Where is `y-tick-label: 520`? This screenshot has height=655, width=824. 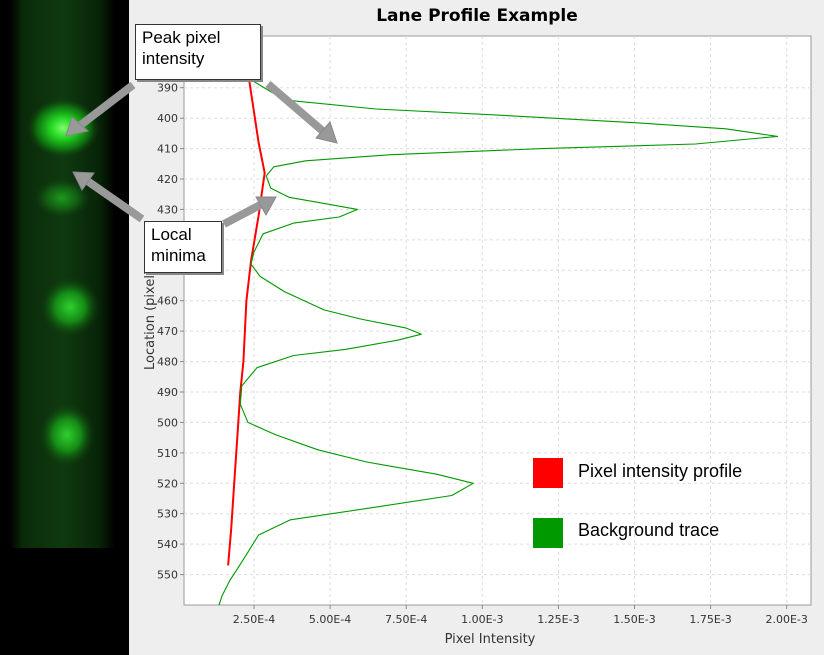 y-tick-label: 520 is located at coordinates (167, 483).